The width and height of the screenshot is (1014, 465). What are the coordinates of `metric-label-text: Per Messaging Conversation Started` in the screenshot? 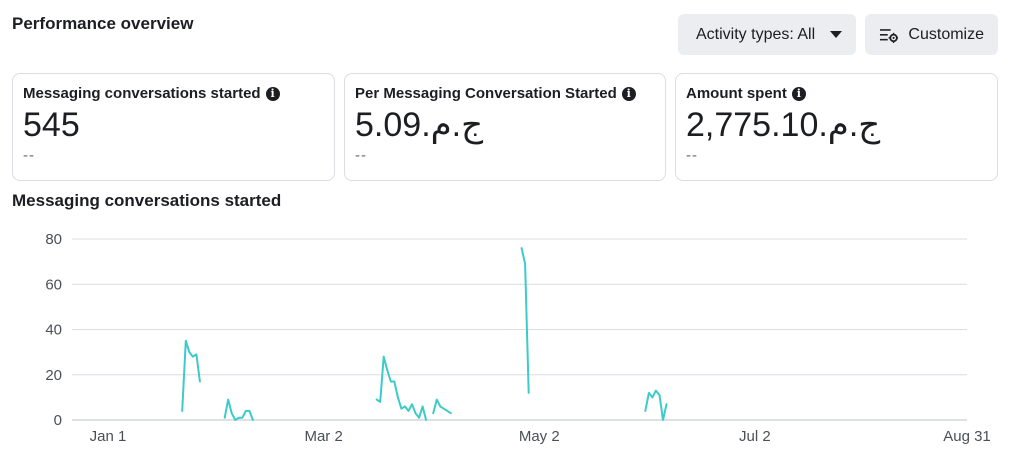 It's located at (486, 93).